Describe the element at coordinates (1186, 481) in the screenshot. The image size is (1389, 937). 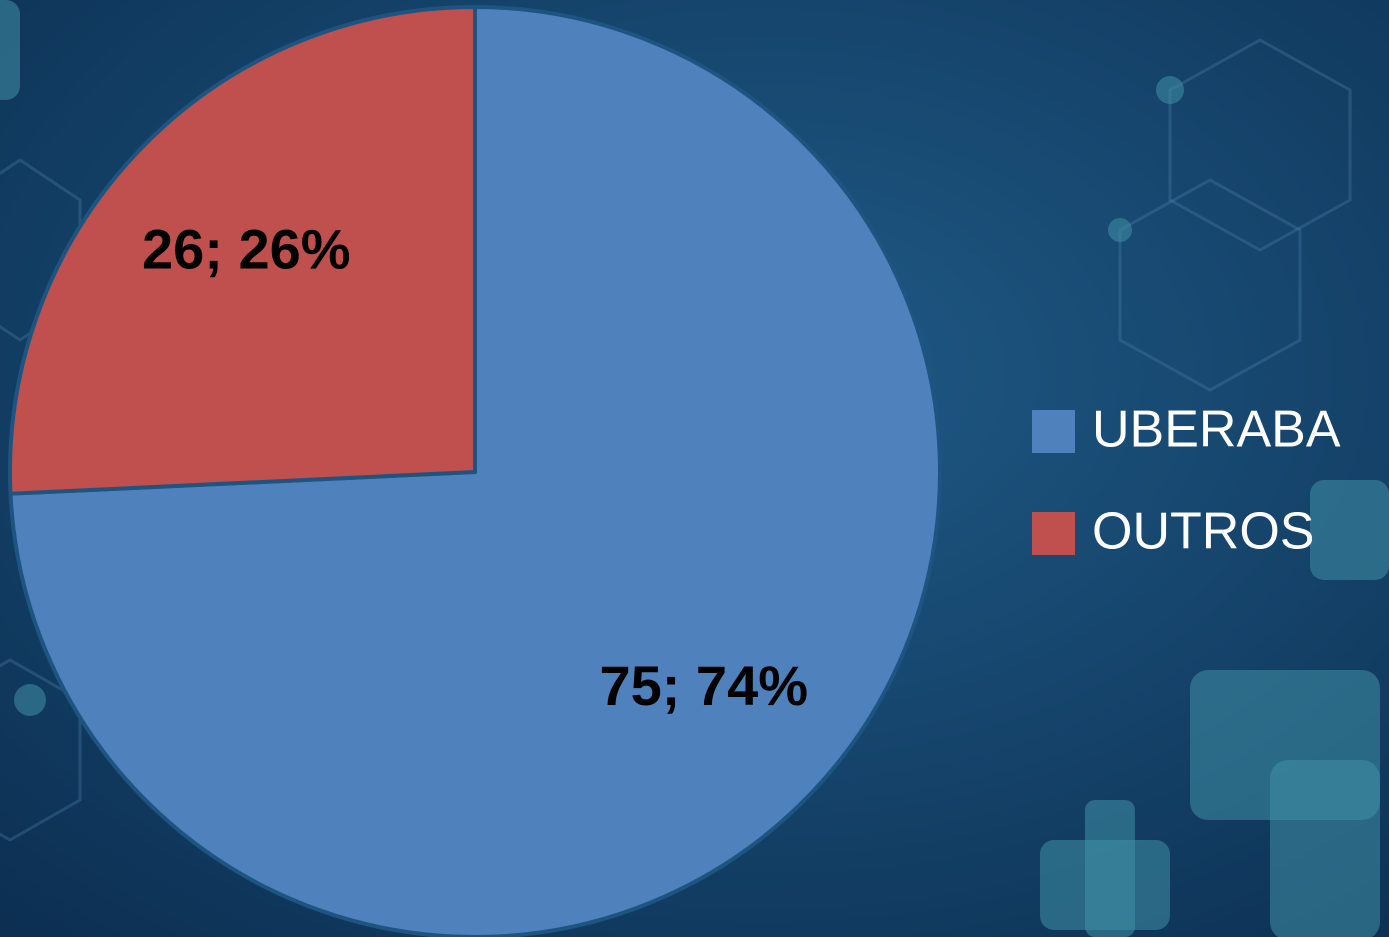
I see `legend: UBERABA OUTROS` at that location.